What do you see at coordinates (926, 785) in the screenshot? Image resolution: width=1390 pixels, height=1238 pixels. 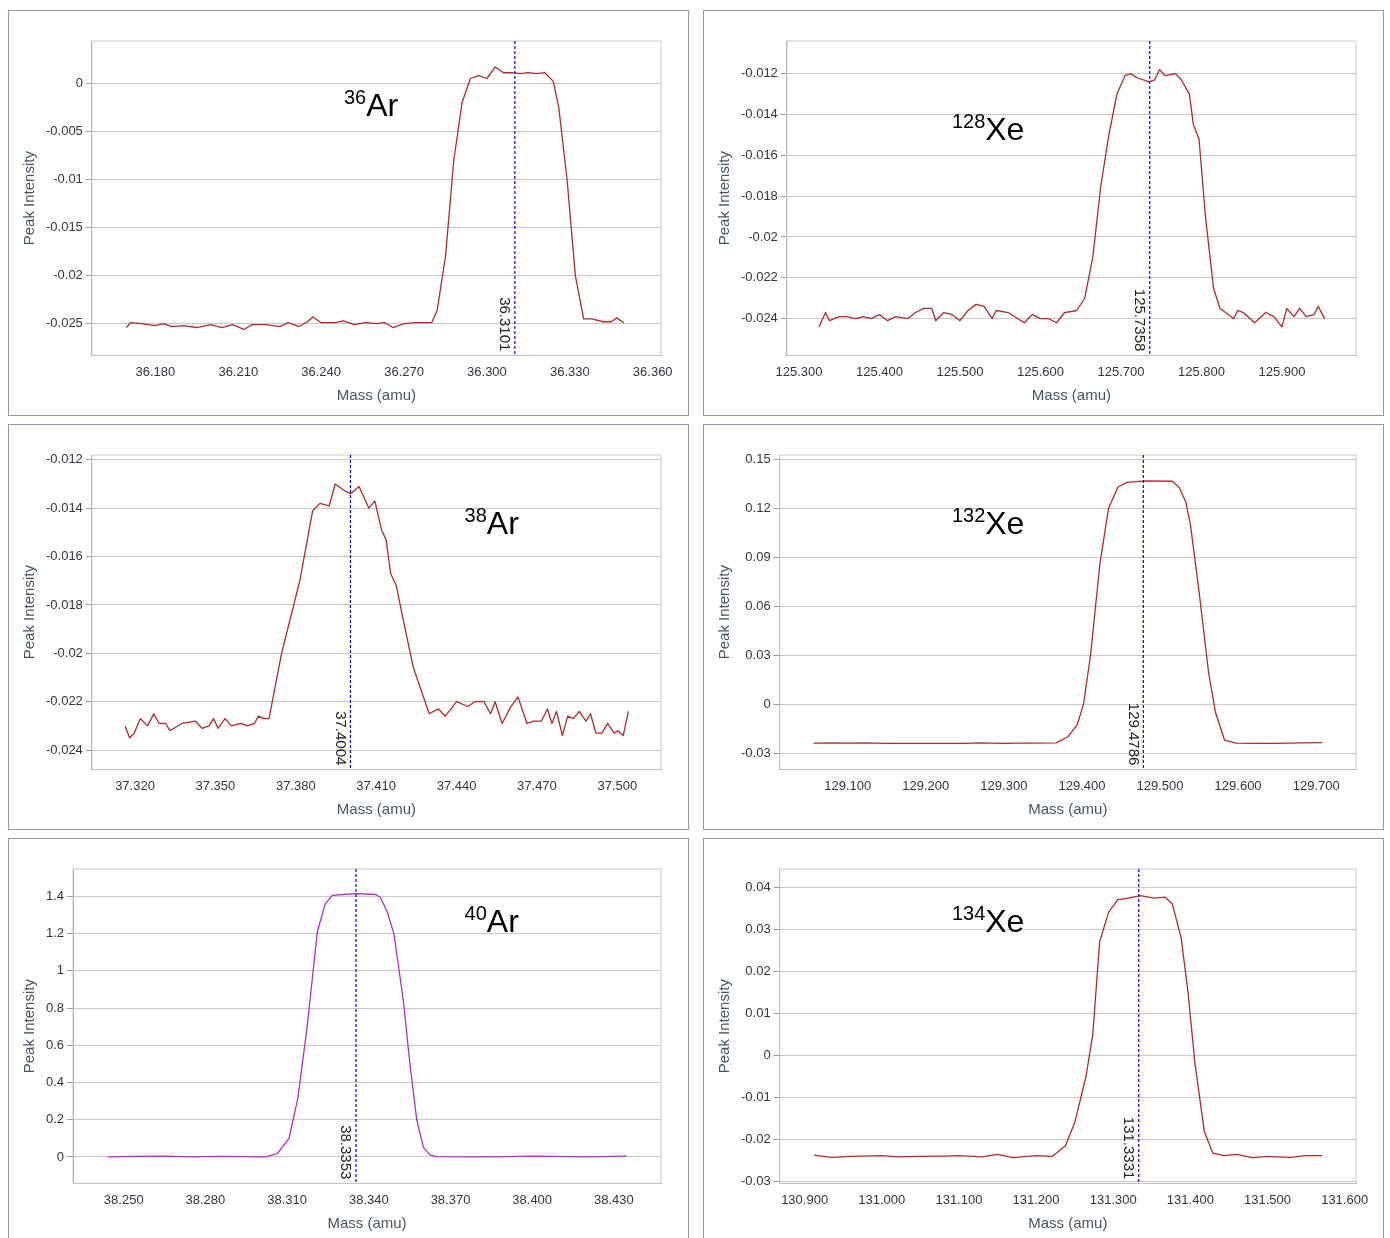 I see `x-tick-label: 129.200` at bounding box center [926, 785].